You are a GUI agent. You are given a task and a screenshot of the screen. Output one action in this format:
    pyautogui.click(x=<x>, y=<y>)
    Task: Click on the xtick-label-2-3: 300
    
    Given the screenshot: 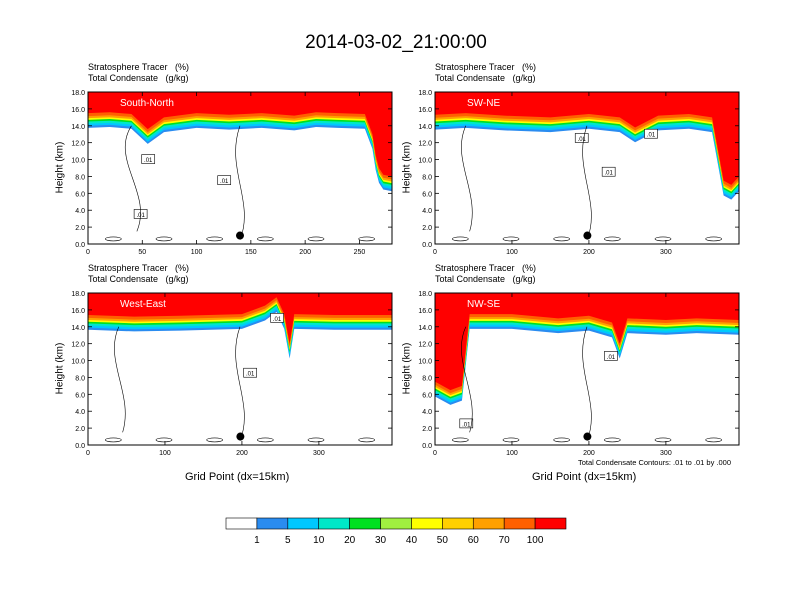 What is the action you would take?
    pyautogui.click(x=319, y=453)
    